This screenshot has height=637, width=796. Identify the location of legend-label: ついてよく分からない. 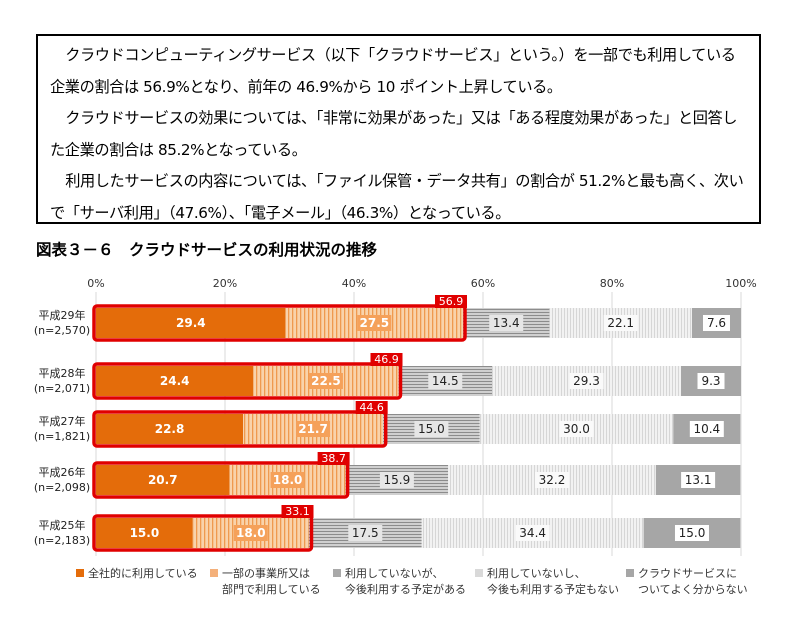
(693, 589).